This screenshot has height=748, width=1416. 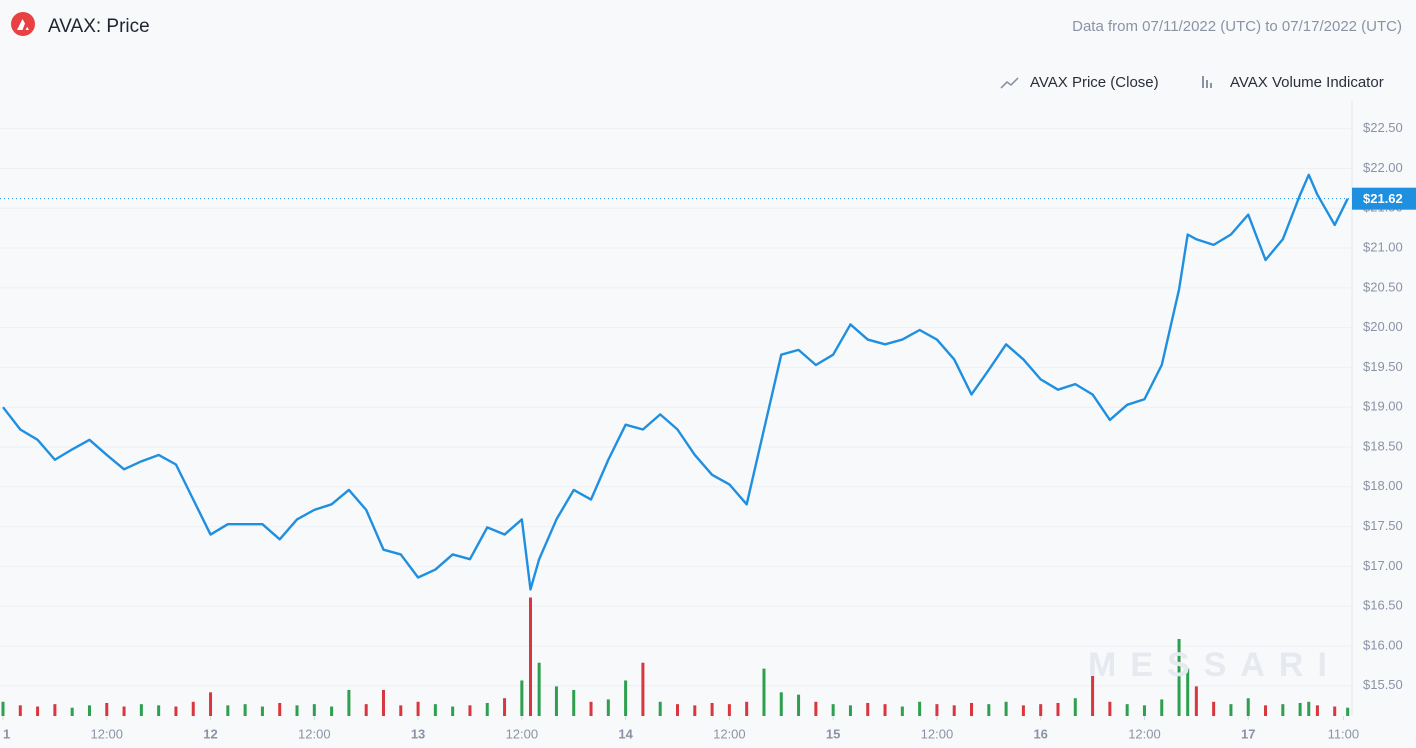 What do you see at coordinates (1383, 565) in the screenshot?
I see `y-tick-label: $17.00` at bounding box center [1383, 565].